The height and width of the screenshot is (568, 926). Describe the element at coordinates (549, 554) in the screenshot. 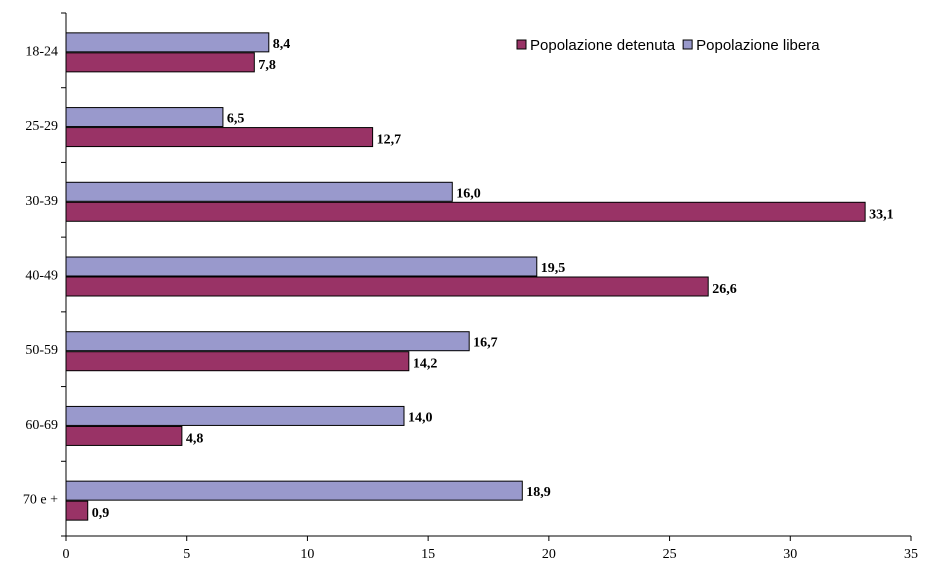

I see `x-tick-label-4: 20` at that location.